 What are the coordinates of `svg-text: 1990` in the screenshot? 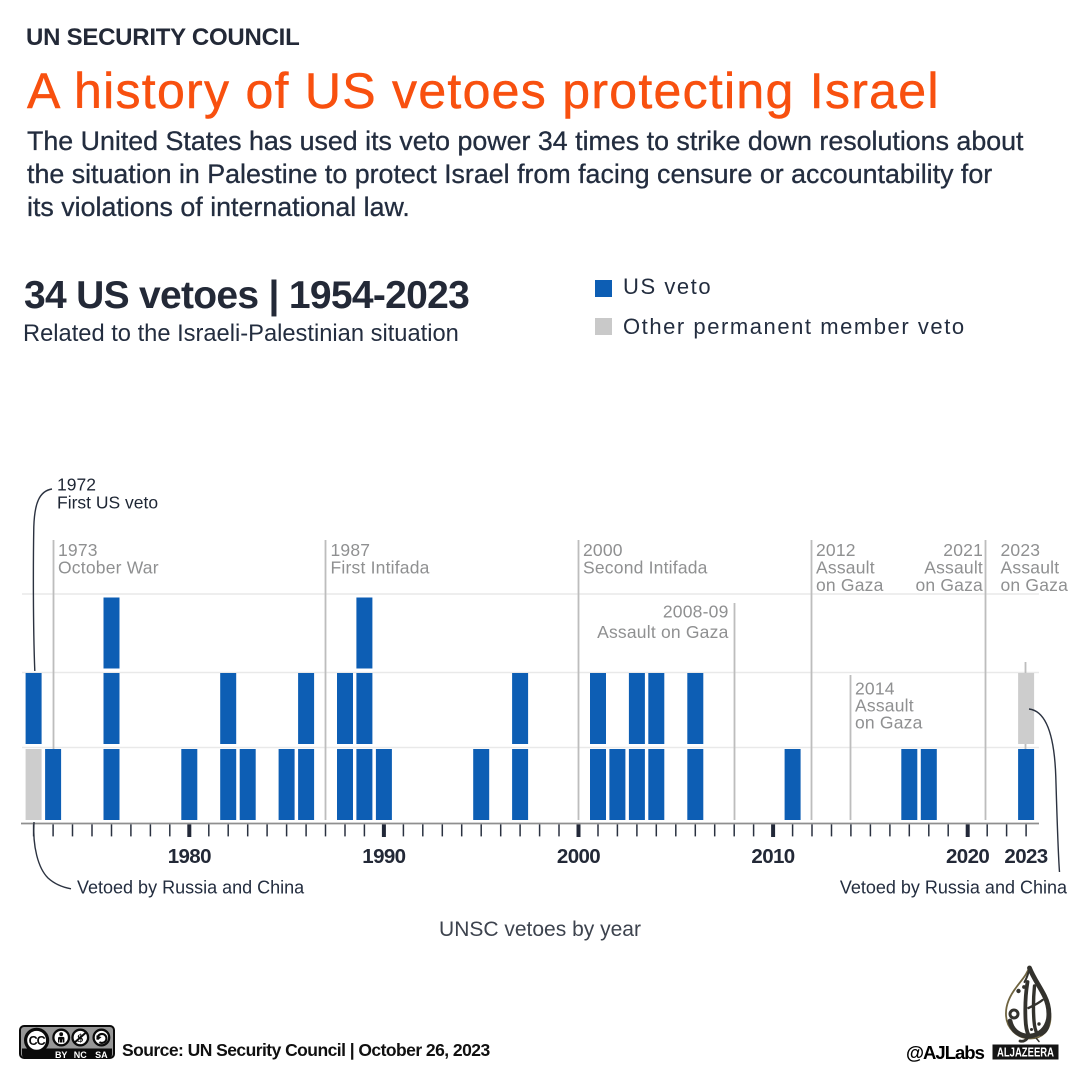 It's located at (383, 856).